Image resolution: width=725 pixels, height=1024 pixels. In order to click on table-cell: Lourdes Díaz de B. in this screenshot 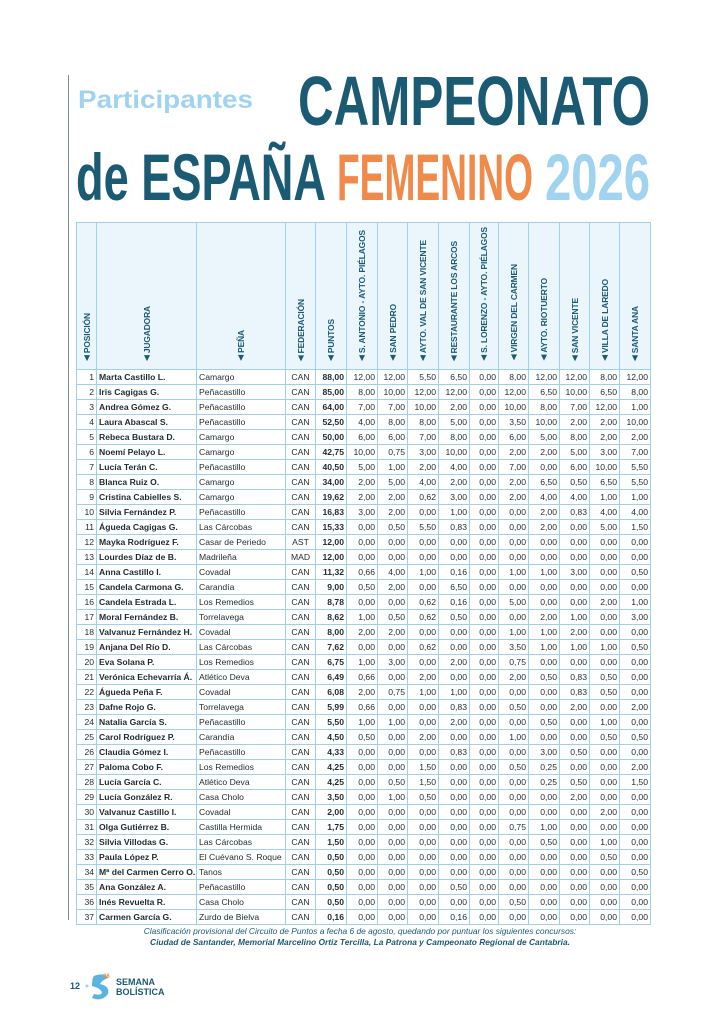, I will do `click(146, 556)`.